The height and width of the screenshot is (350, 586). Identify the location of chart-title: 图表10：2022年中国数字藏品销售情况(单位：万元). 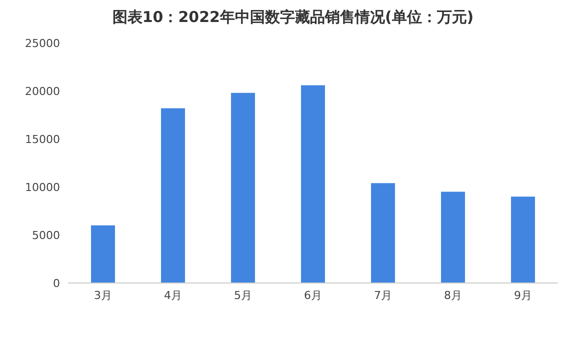
(293, 17).